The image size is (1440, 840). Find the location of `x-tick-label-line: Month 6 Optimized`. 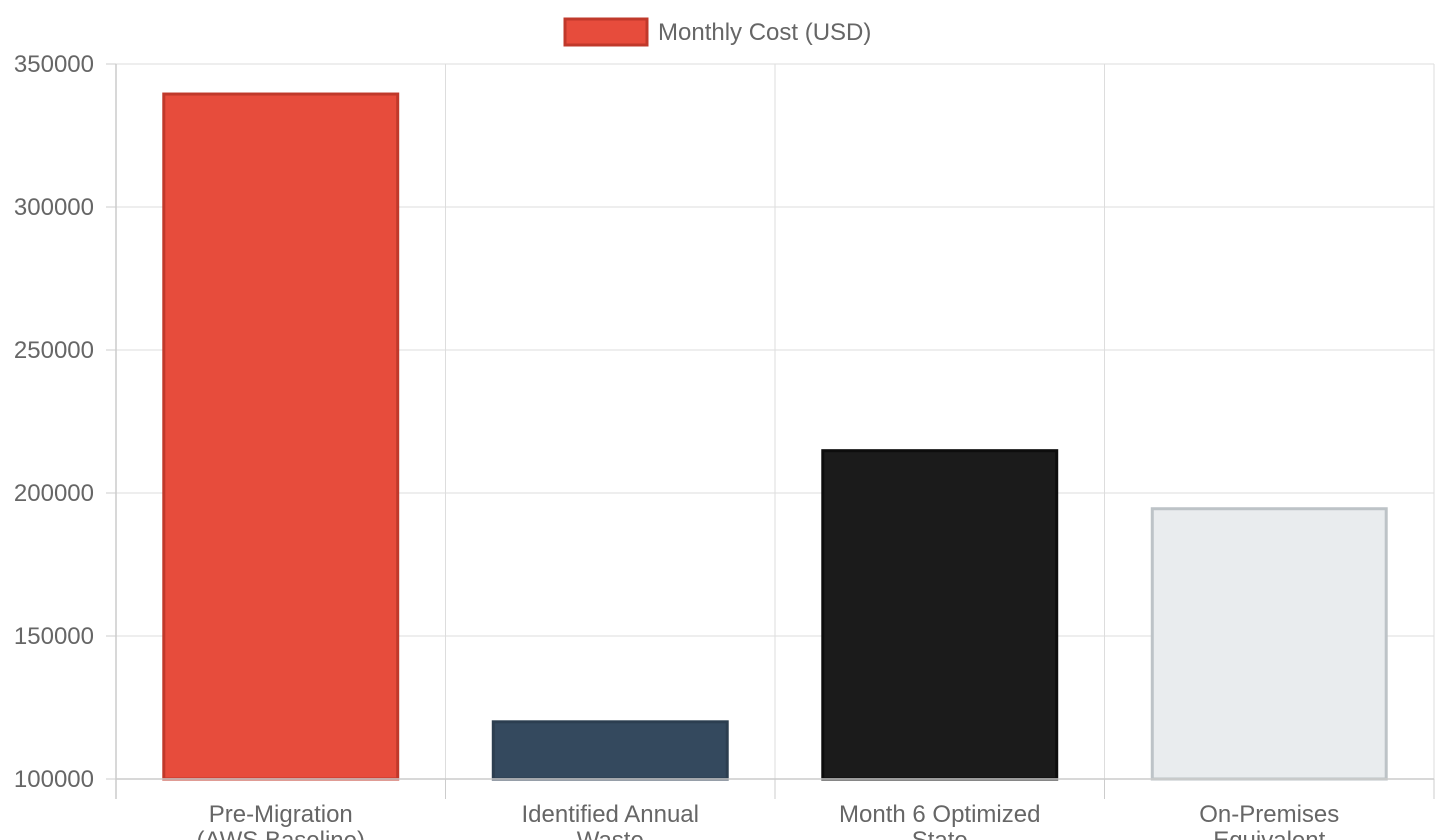

x-tick-label-line: Month 6 Optimized is located at coordinates (939, 814).